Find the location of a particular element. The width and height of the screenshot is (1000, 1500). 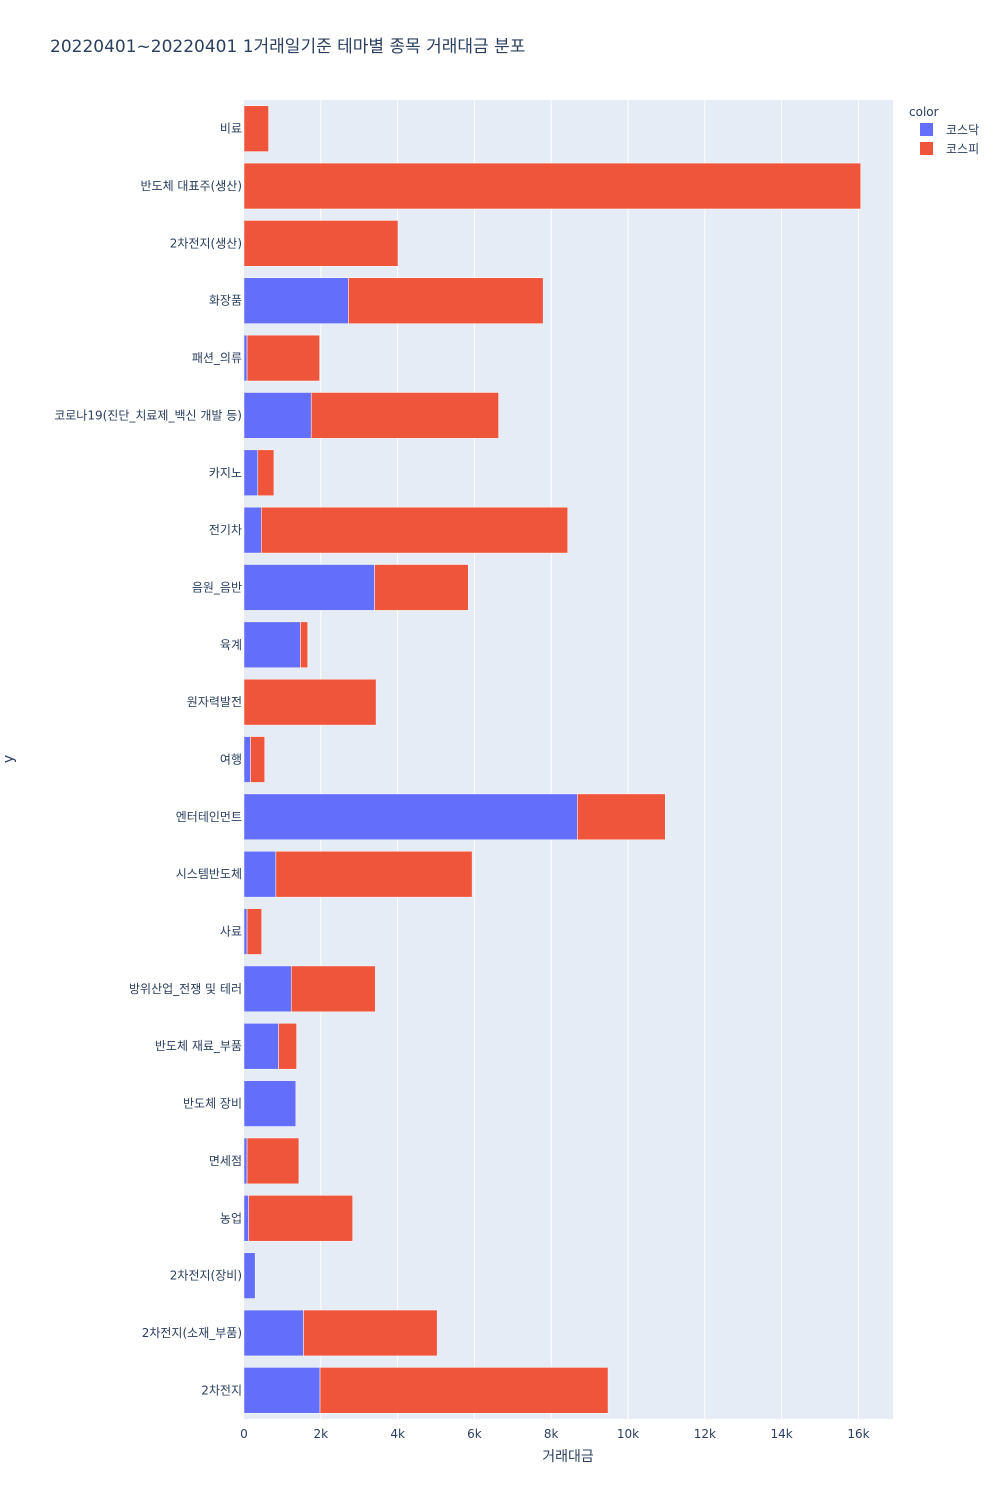

y-tick-label: 농업 is located at coordinates (231, 1218).